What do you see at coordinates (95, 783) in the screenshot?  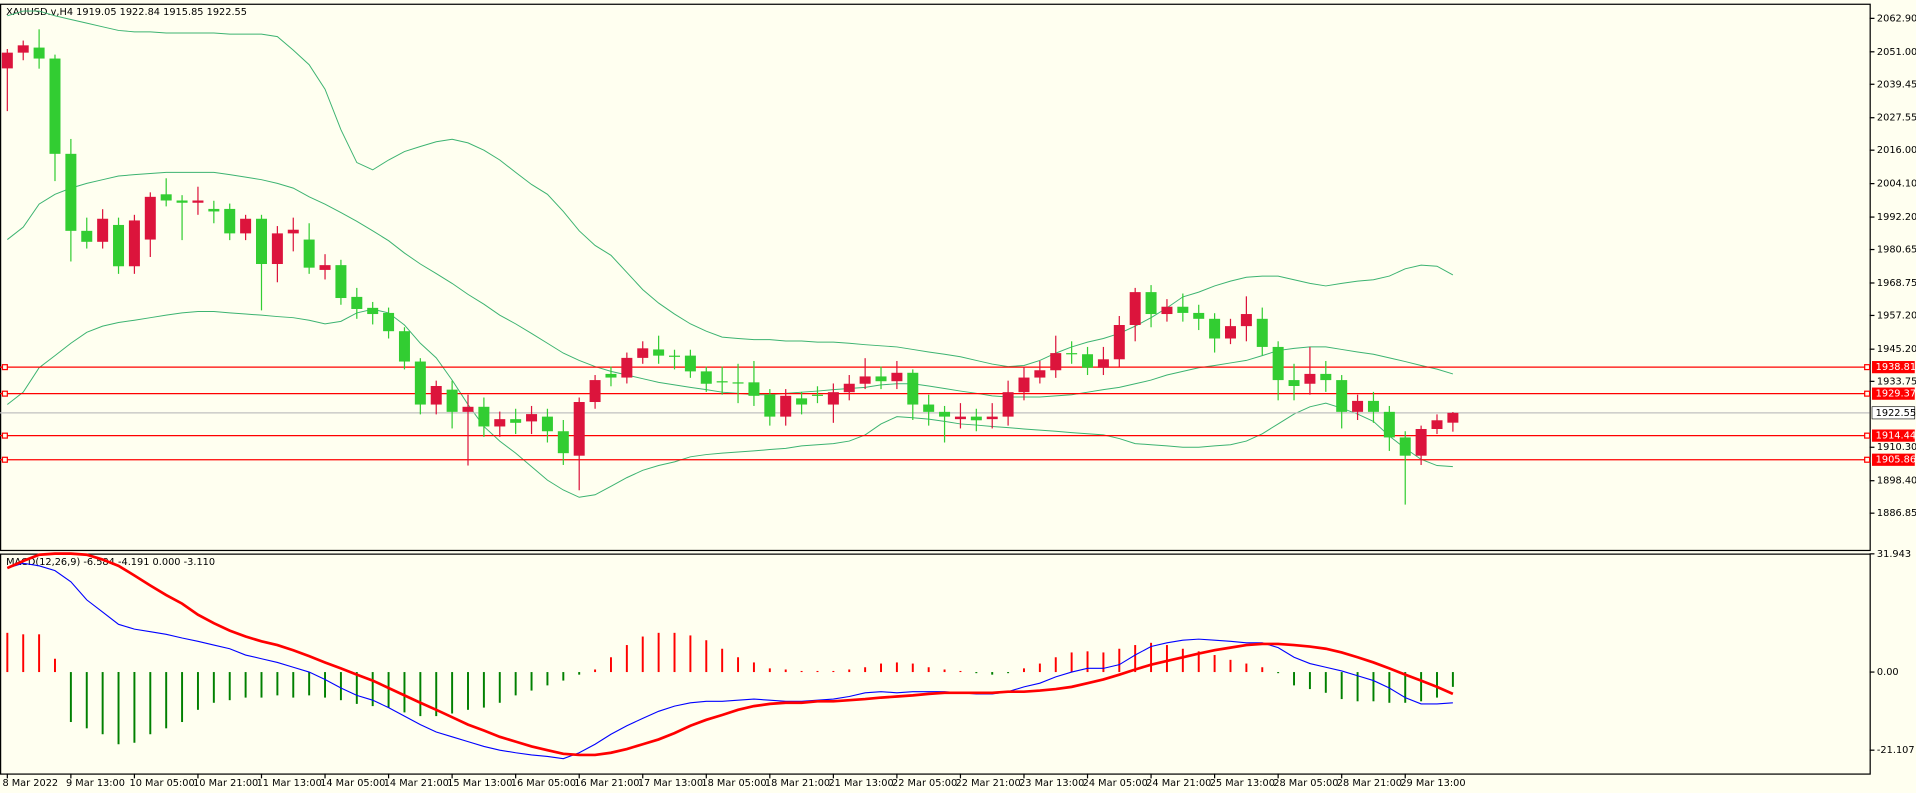 I see `x-tick-label: 9 Mar 13:00` at bounding box center [95, 783].